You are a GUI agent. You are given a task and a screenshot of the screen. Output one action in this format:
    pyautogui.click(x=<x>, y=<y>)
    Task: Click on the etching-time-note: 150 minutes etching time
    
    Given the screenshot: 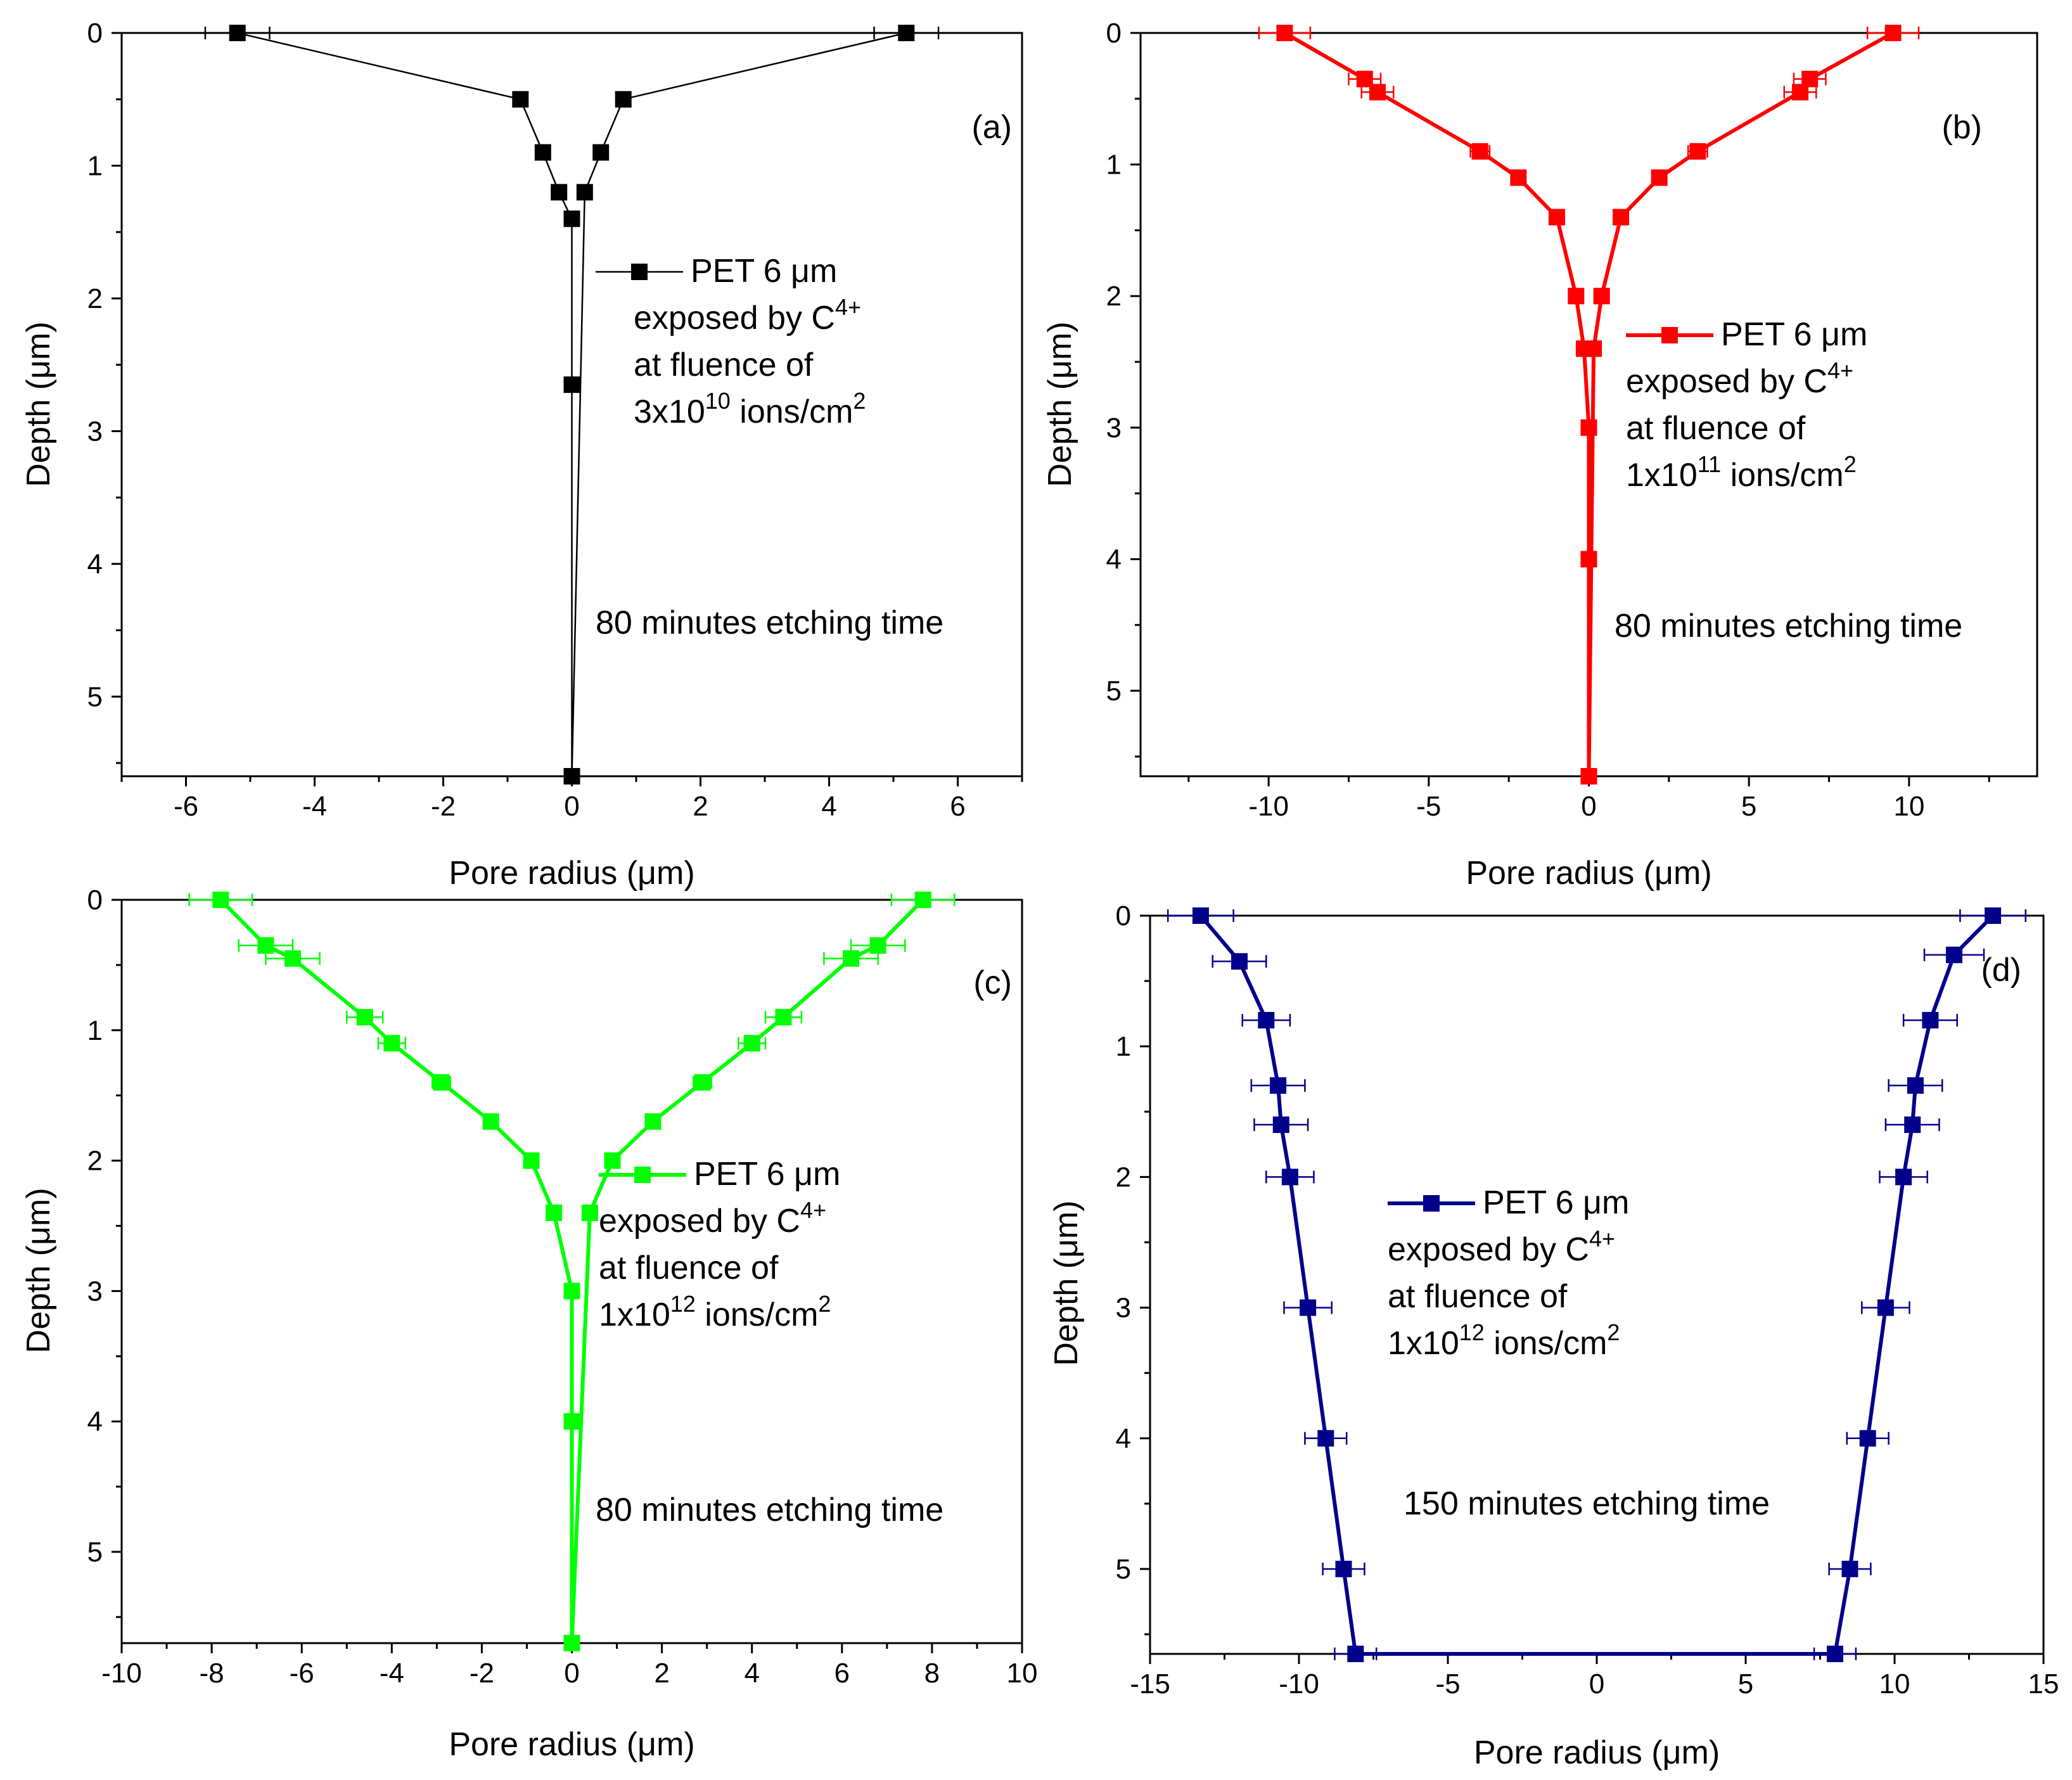 What is the action you would take?
    pyautogui.click(x=1587, y=1503)
    